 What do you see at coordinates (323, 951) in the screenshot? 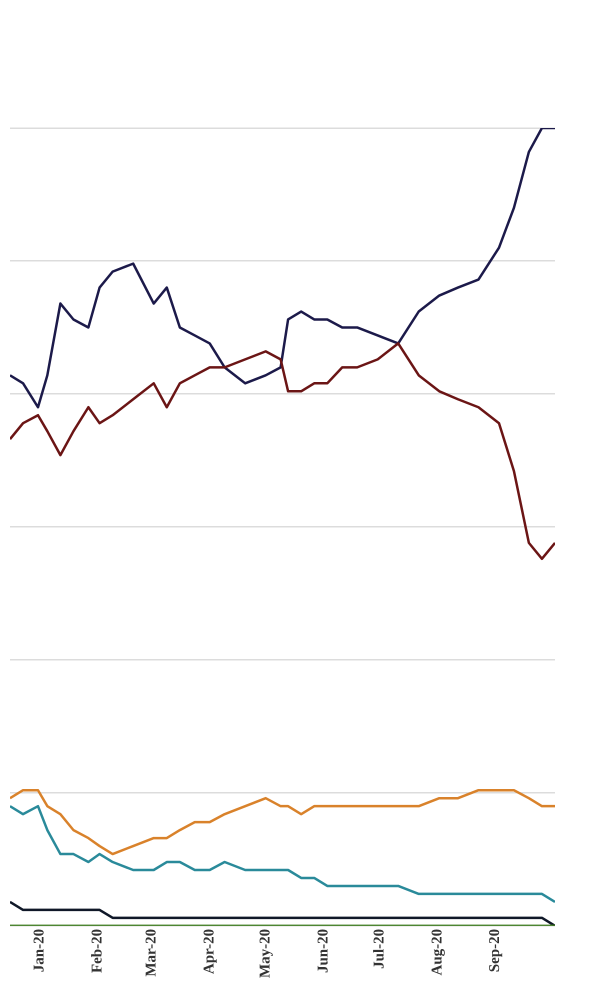
I see `x-tick-label: Jun-20` at bounding box center [323, 951].